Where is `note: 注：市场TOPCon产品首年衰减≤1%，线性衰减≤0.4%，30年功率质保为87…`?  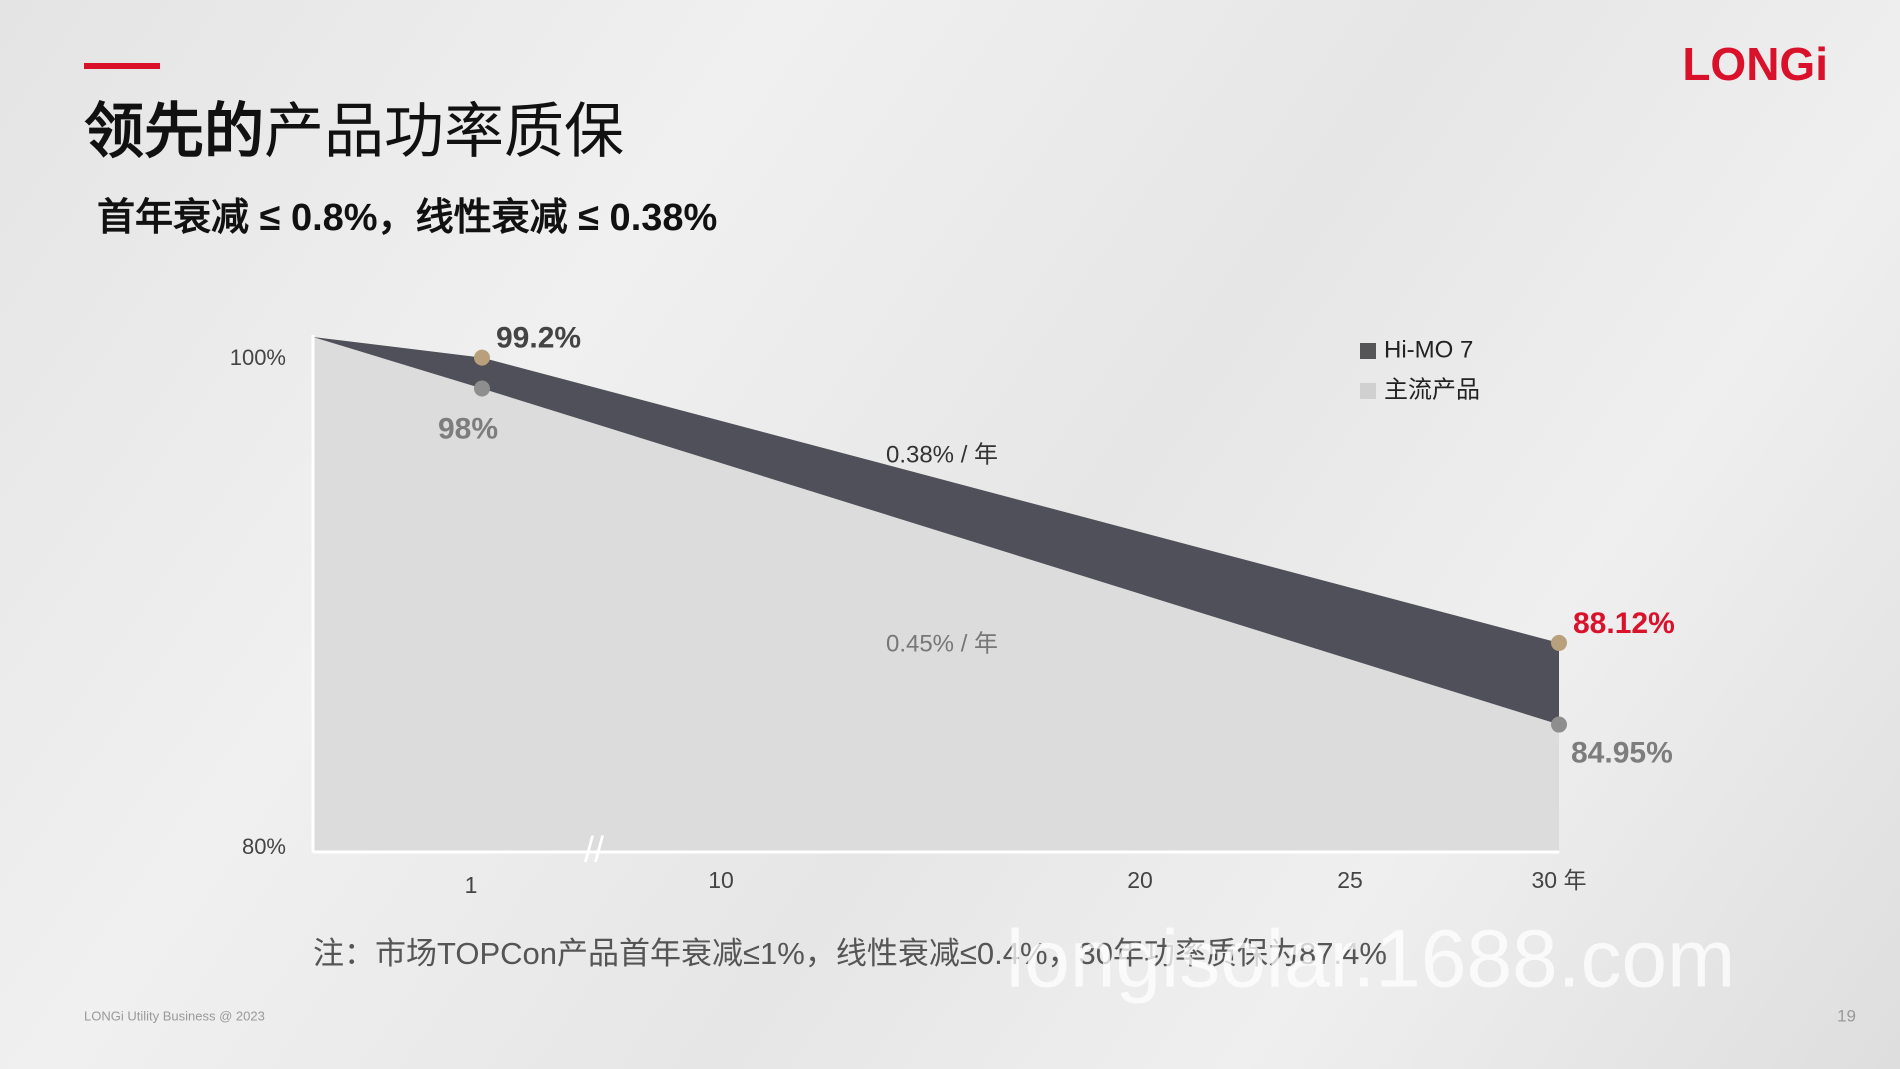 note: 注：市场TOPCon产品首年衰减≤1%，线性衰减≤0.4%，30年功率质保为87… is located at coordinates (850, 953).